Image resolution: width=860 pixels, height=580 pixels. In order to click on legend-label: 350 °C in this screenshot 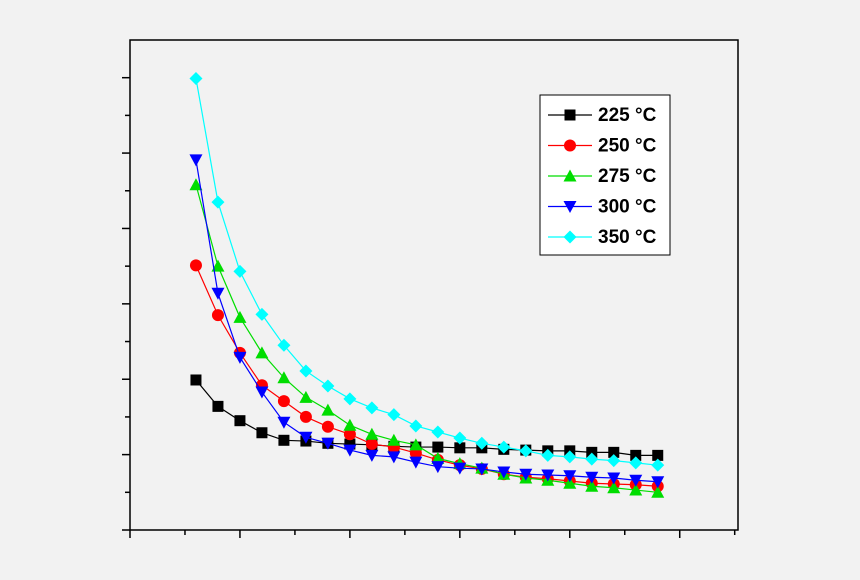, I will do `click(627, 237)`.